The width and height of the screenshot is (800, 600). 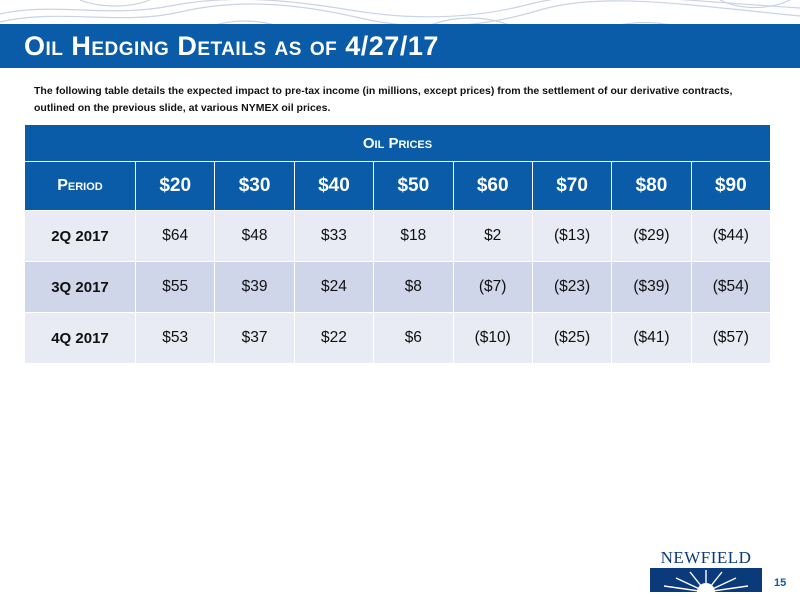 What do you see at coordinates (413, 236) in the screenshot?
I see `value-cell: $18` at bounding box center [413, 236].